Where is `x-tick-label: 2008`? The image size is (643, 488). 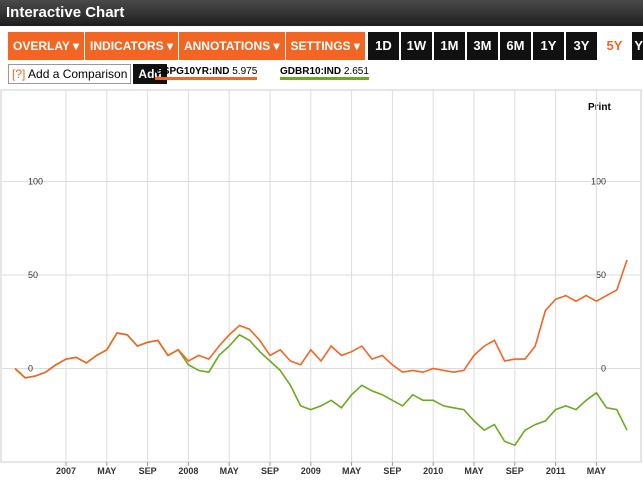
x-tick-label: 2008 is located at coordinates (188, 471).